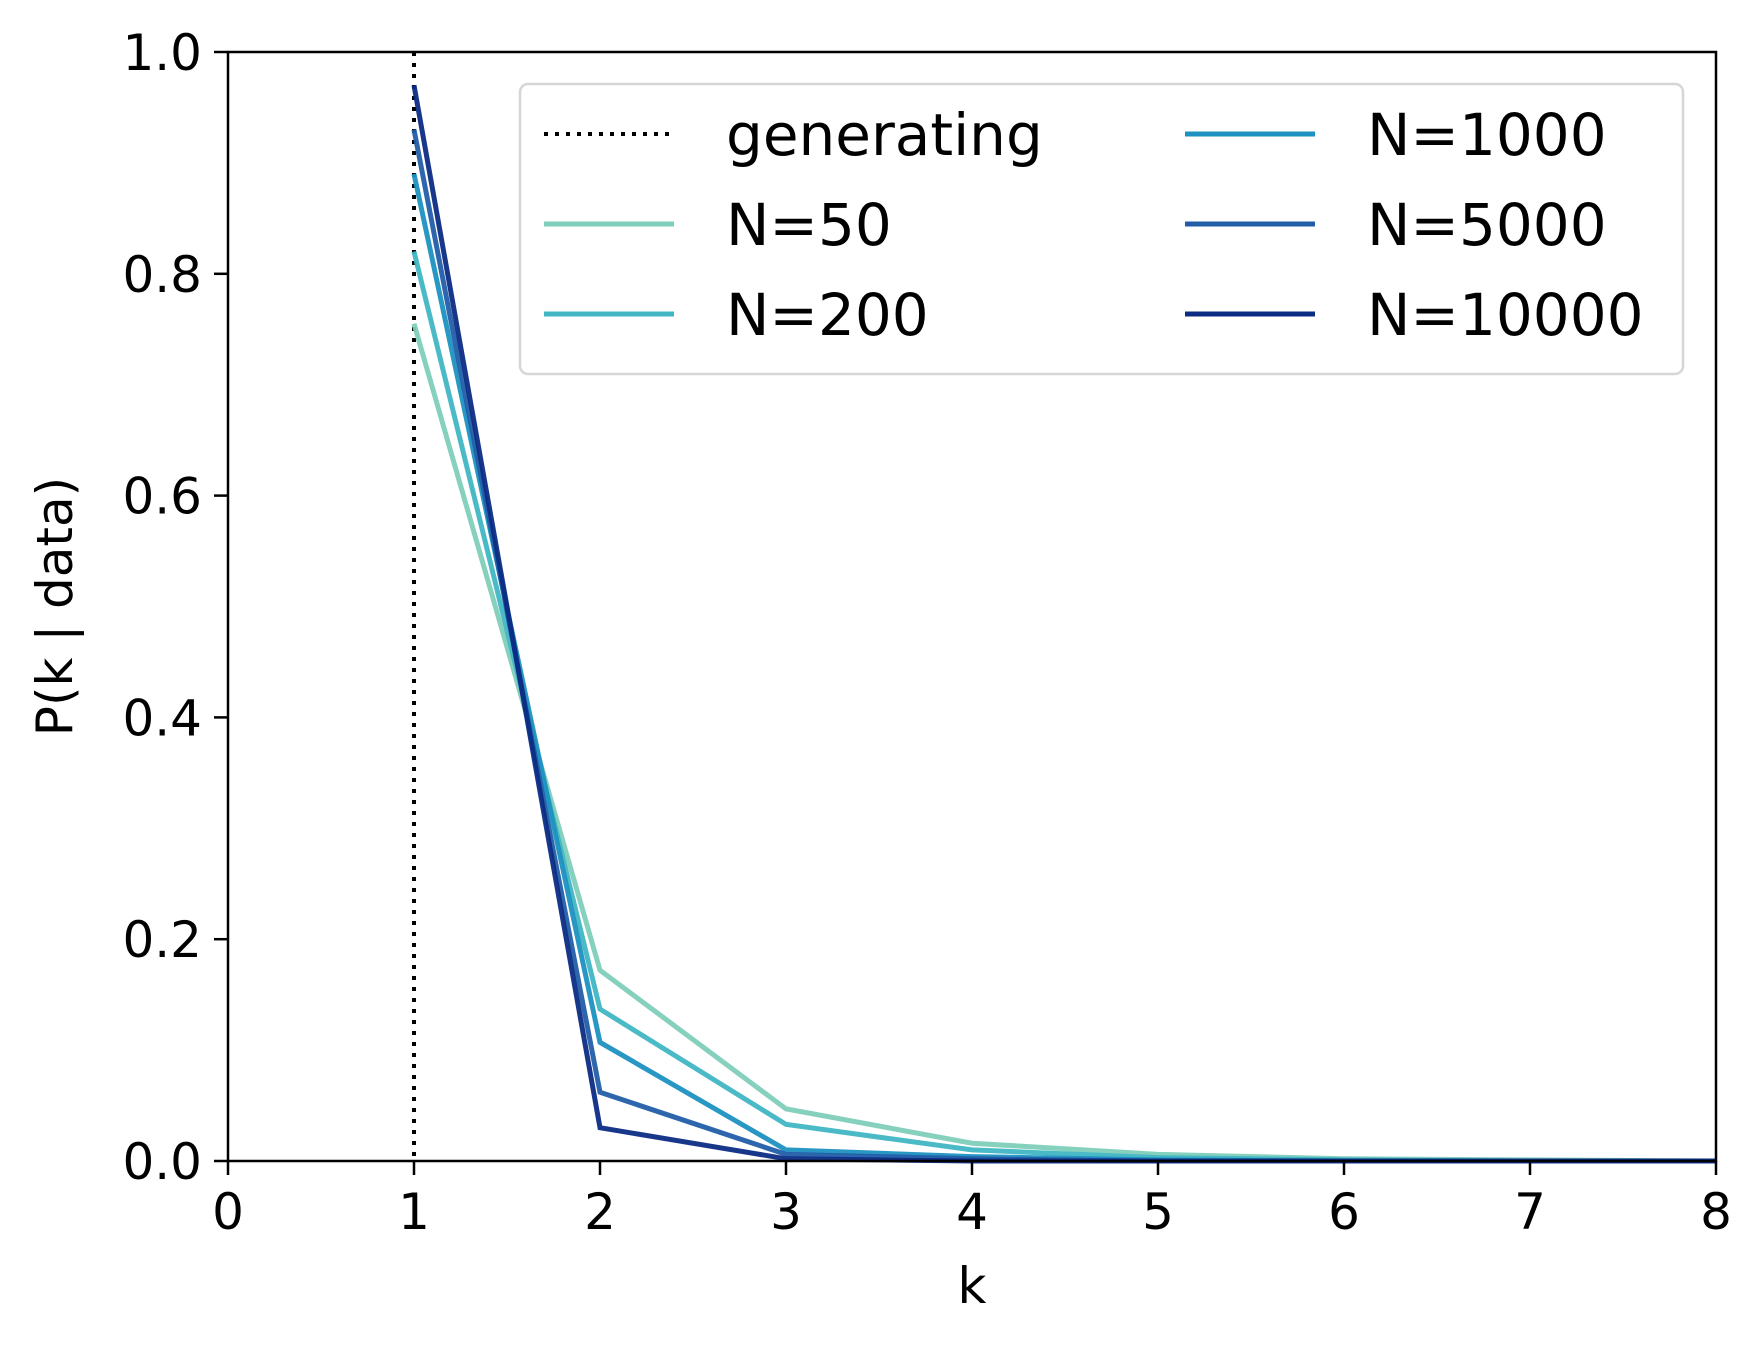 This screenshot has height=1351, width=1764. I want to click on x-tick-label: 8, so click(1716, 1212).